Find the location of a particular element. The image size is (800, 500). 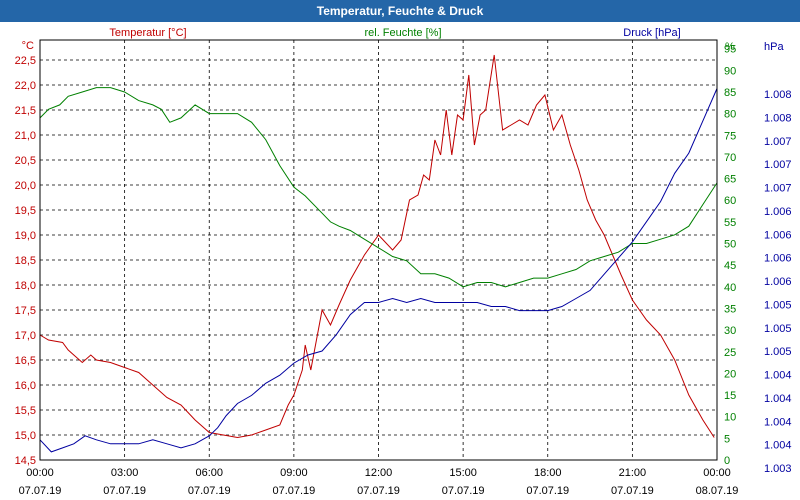

humidity-tick-label: 75 is located at coordinates (730, 136).